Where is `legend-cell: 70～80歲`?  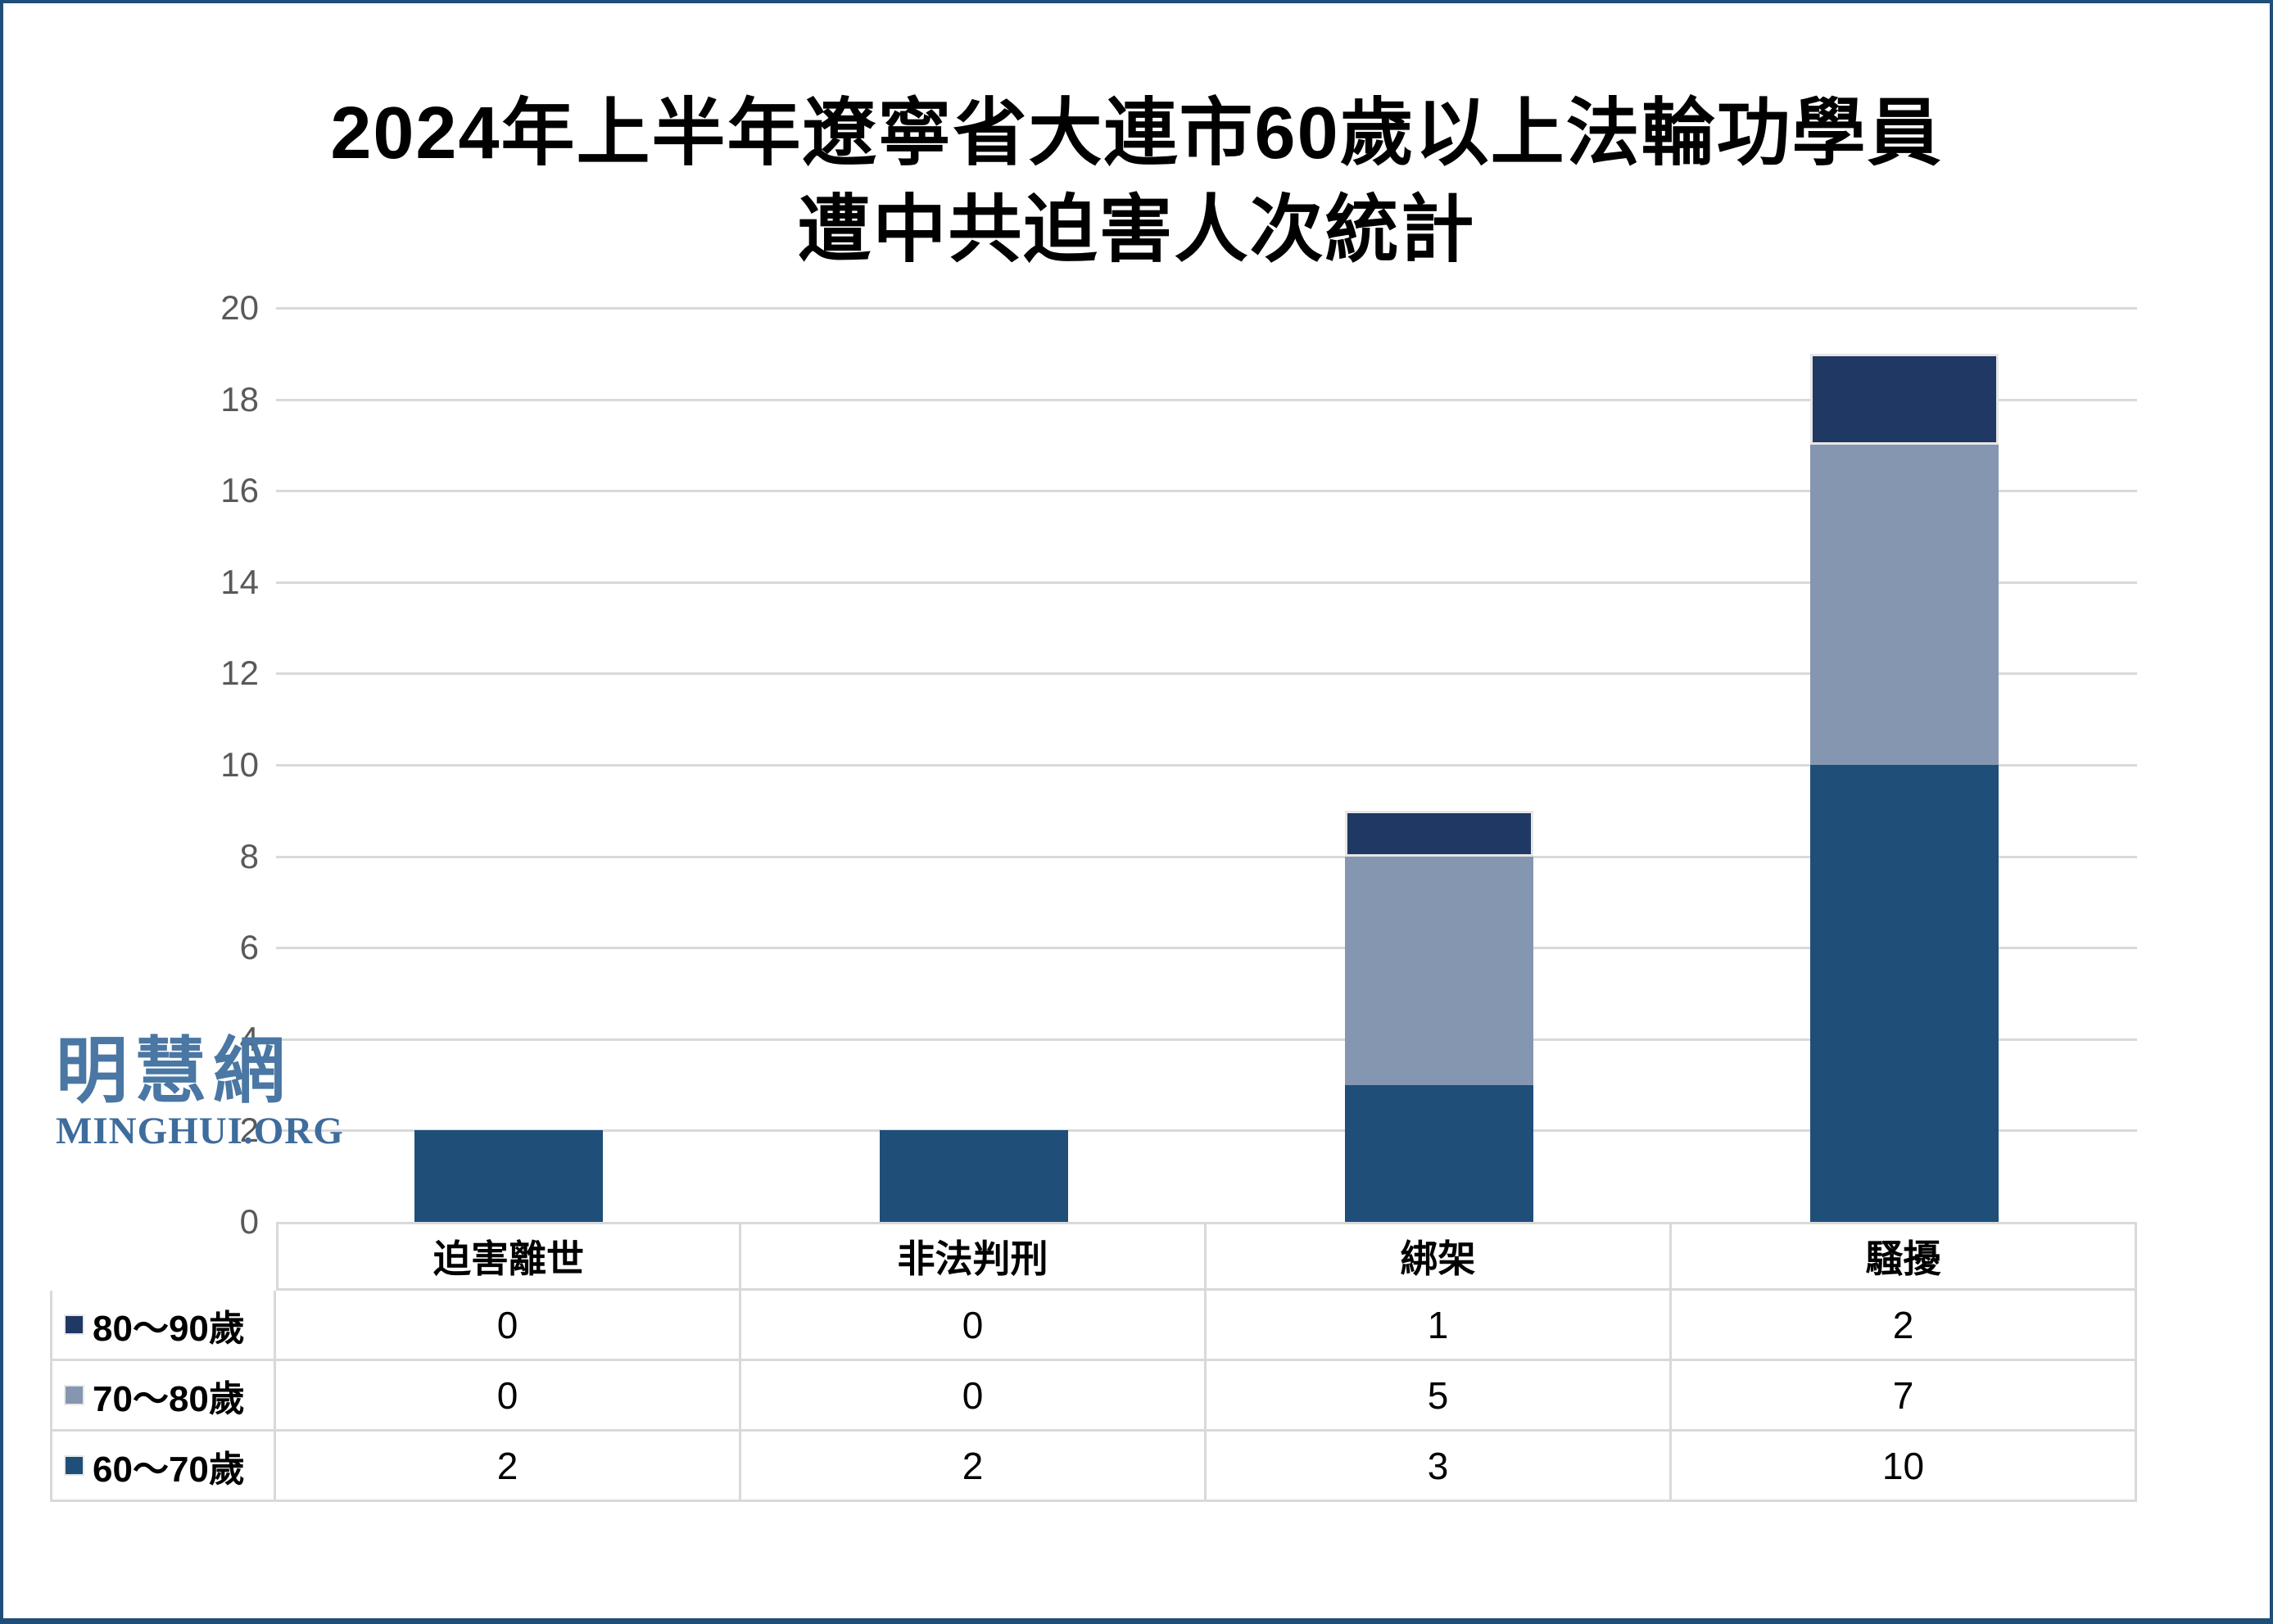
legend-cell: 70～80歲 is located at coordinates (163, 1396).